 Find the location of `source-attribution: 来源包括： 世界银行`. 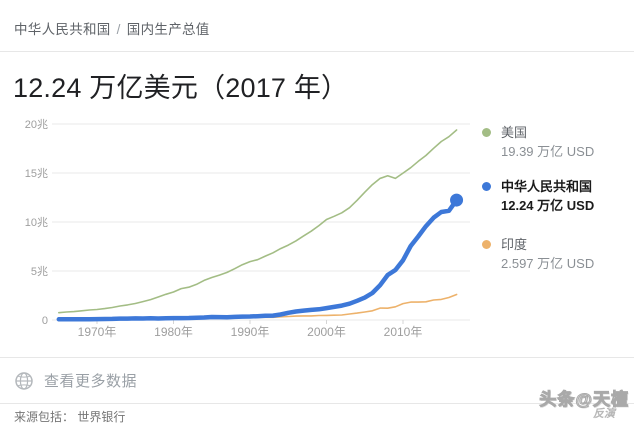

source-attribution: 来源包括： 世界银行 is located at coordinates (69, 416).